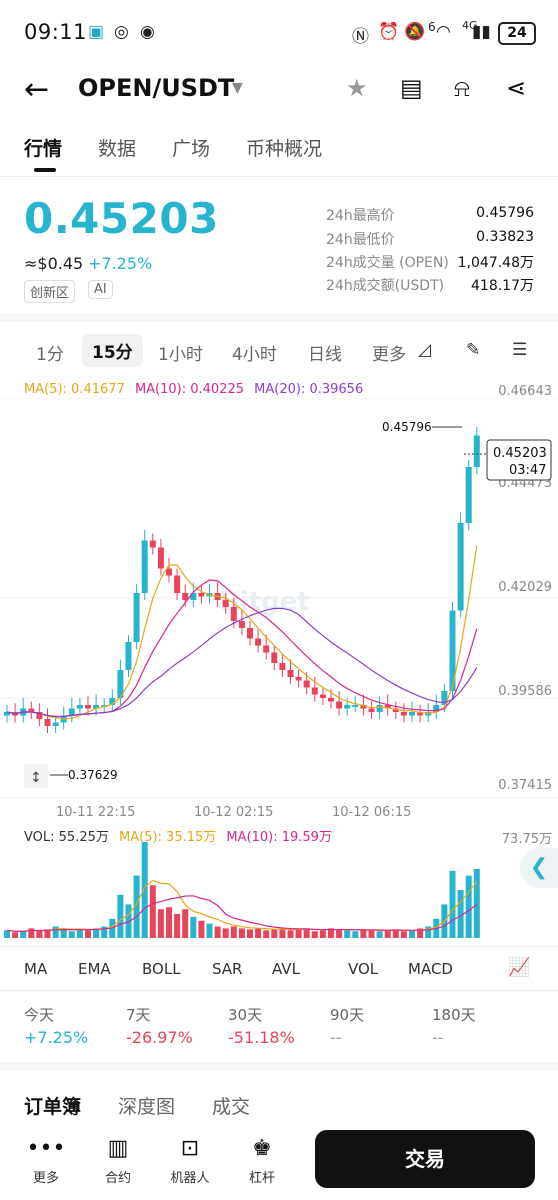 The height and width of the screenshot is (1200, 558). What do you see at coordinates (286, 969) in the screenshot?
I see `indicator-avl: AVL` at bounding box center [286, 969].